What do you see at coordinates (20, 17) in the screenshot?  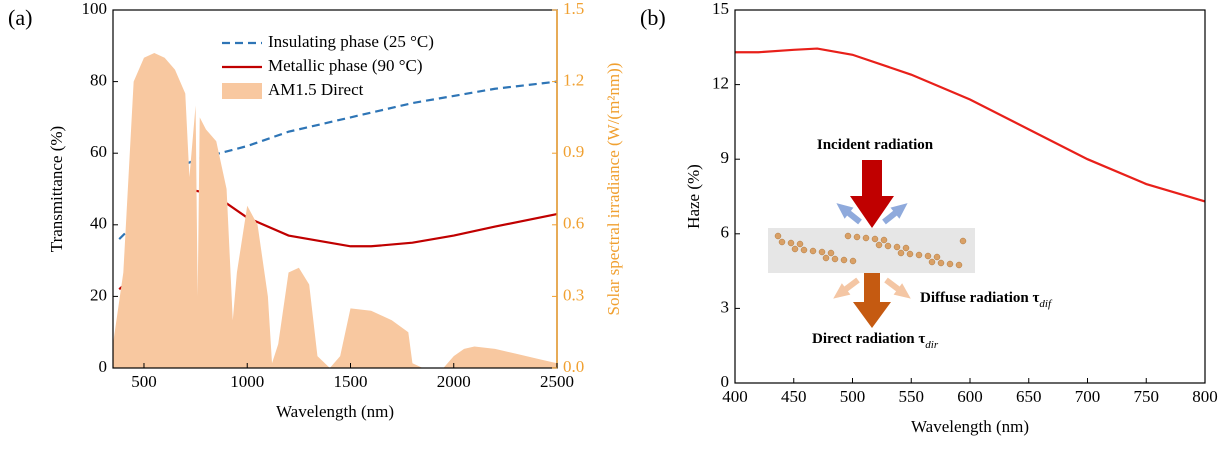 I see `panel-label: (a)` at bounding box center [20, 17].